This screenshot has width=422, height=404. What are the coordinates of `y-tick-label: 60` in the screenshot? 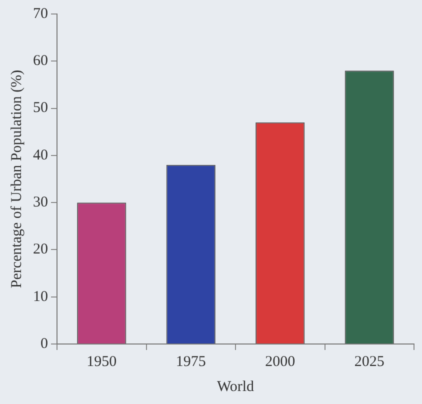 It's located at (40, 61).